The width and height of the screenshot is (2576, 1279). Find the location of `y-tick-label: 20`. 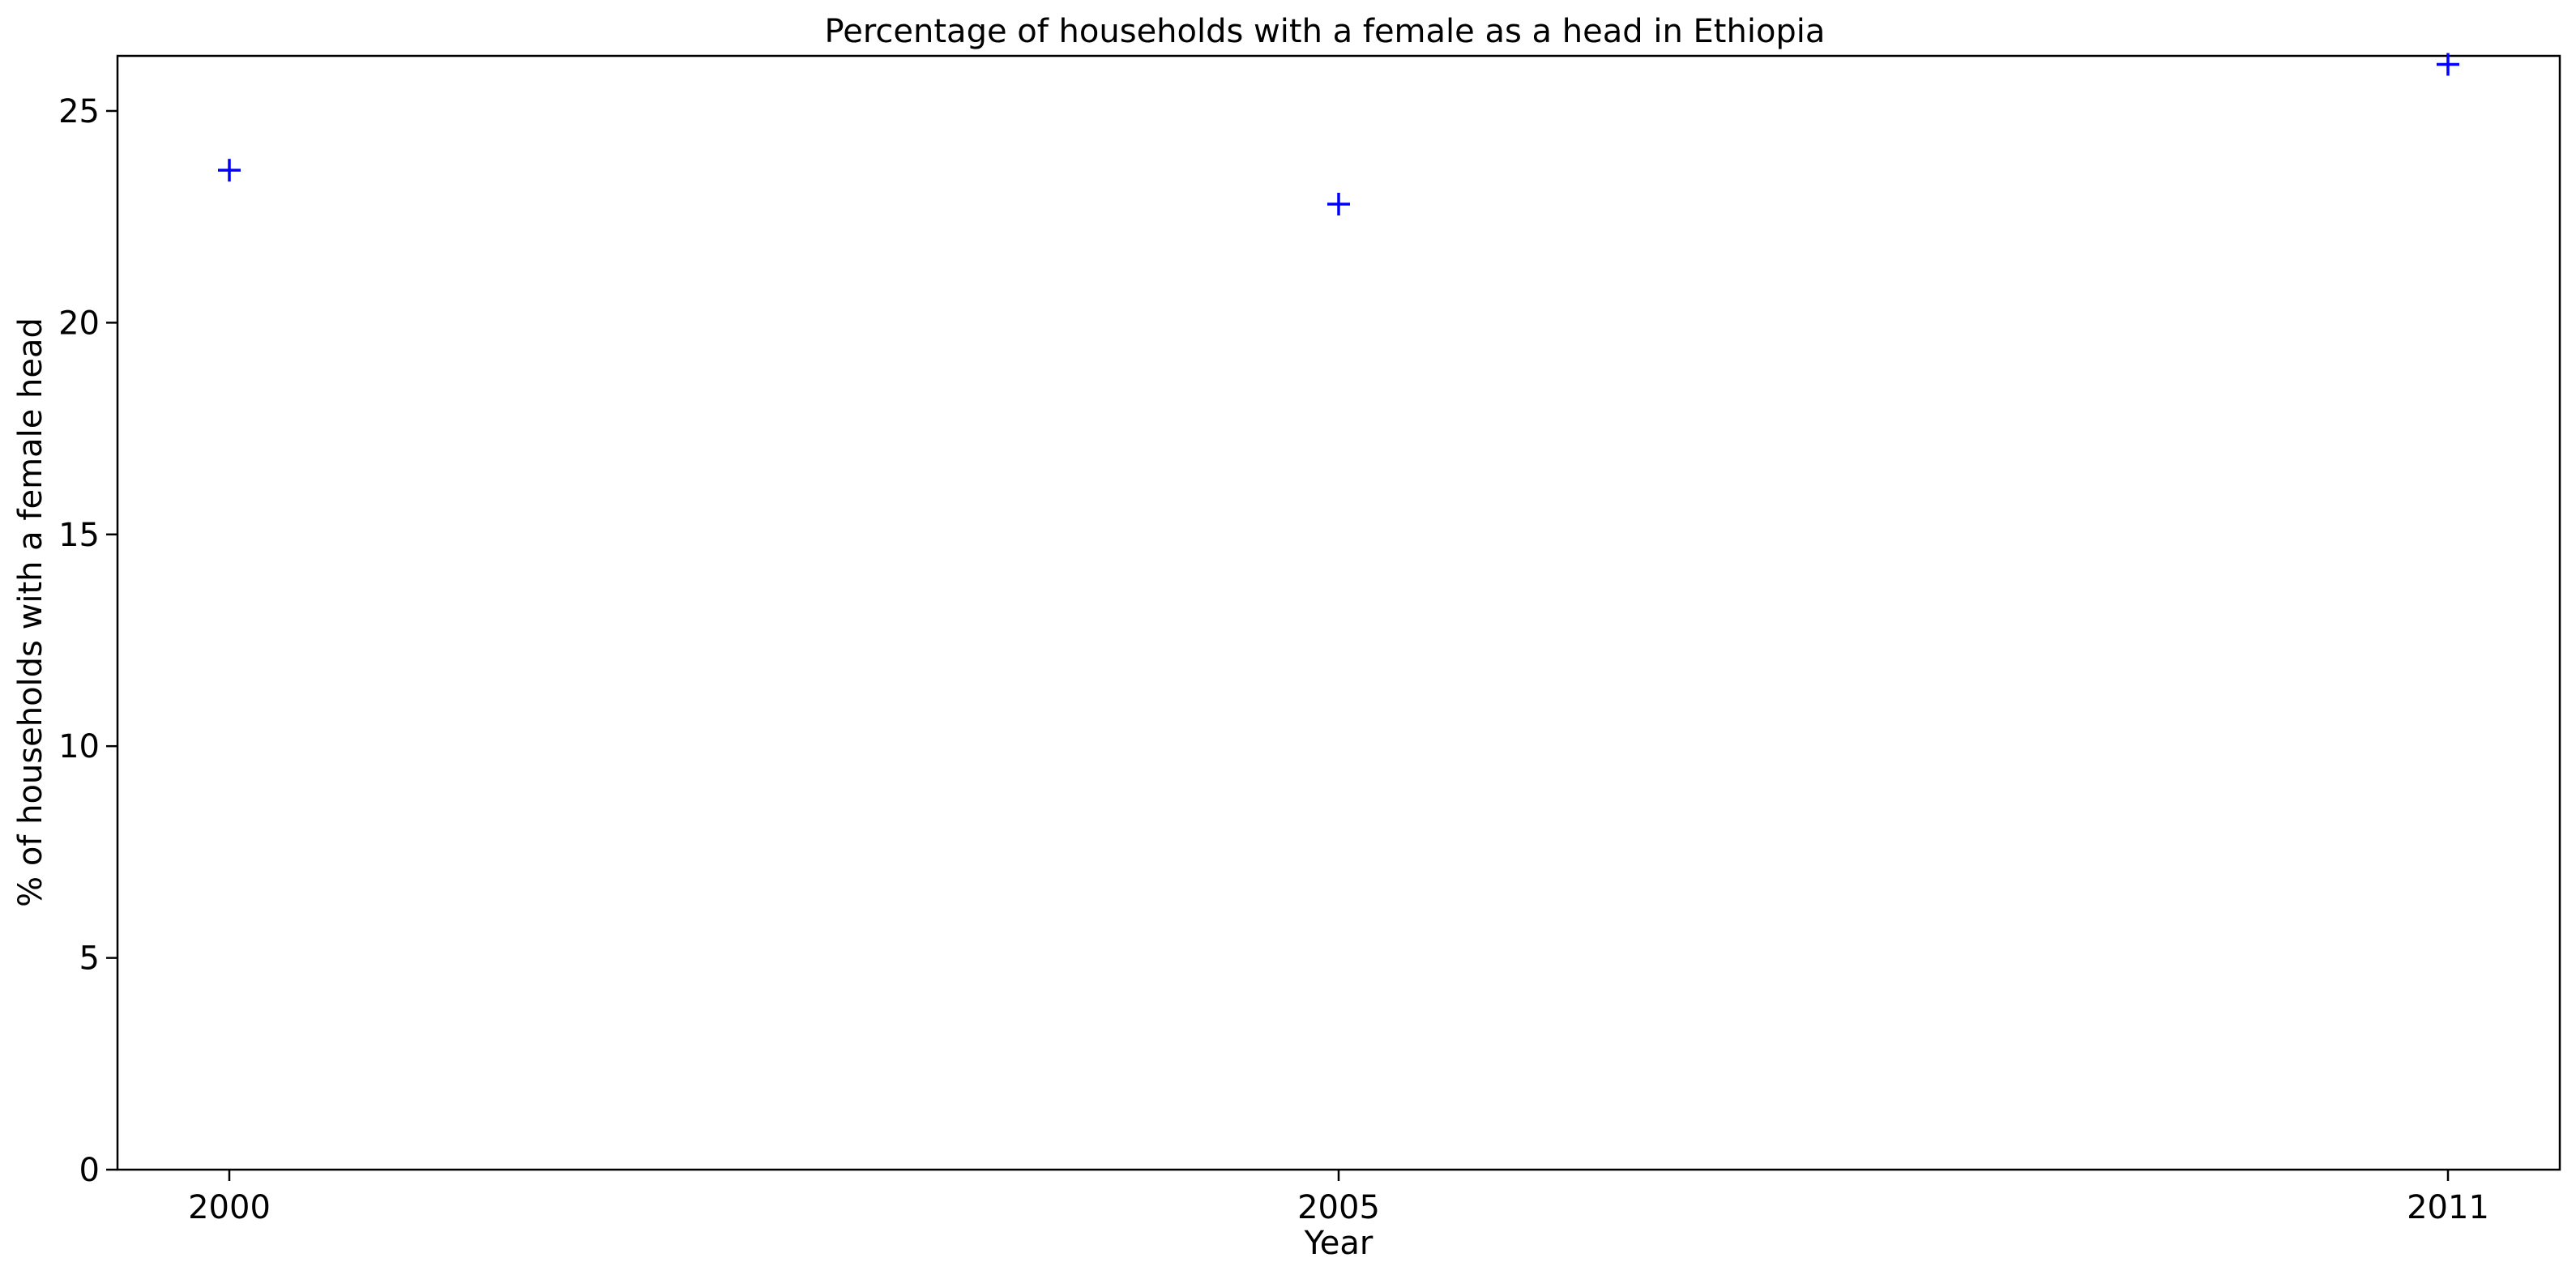

y-tick-label: 20 is located at coordinates (79, 323).